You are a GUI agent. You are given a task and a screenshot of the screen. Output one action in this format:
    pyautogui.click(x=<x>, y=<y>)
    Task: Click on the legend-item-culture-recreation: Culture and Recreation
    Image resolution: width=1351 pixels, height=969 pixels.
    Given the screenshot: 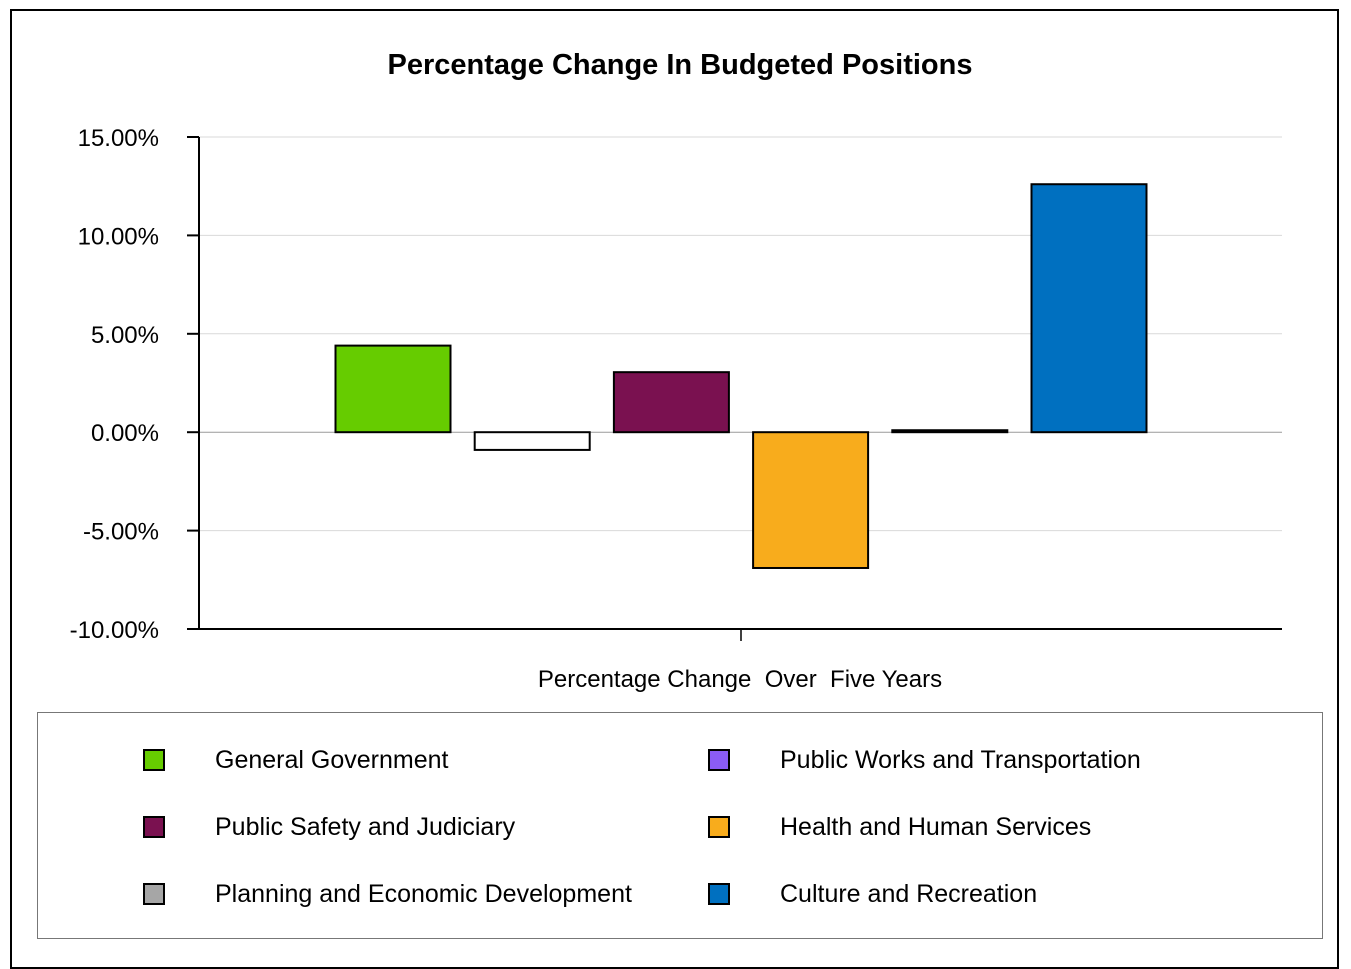 What is the action you would take?
    pyautogui.click(x=872, y=894)
    